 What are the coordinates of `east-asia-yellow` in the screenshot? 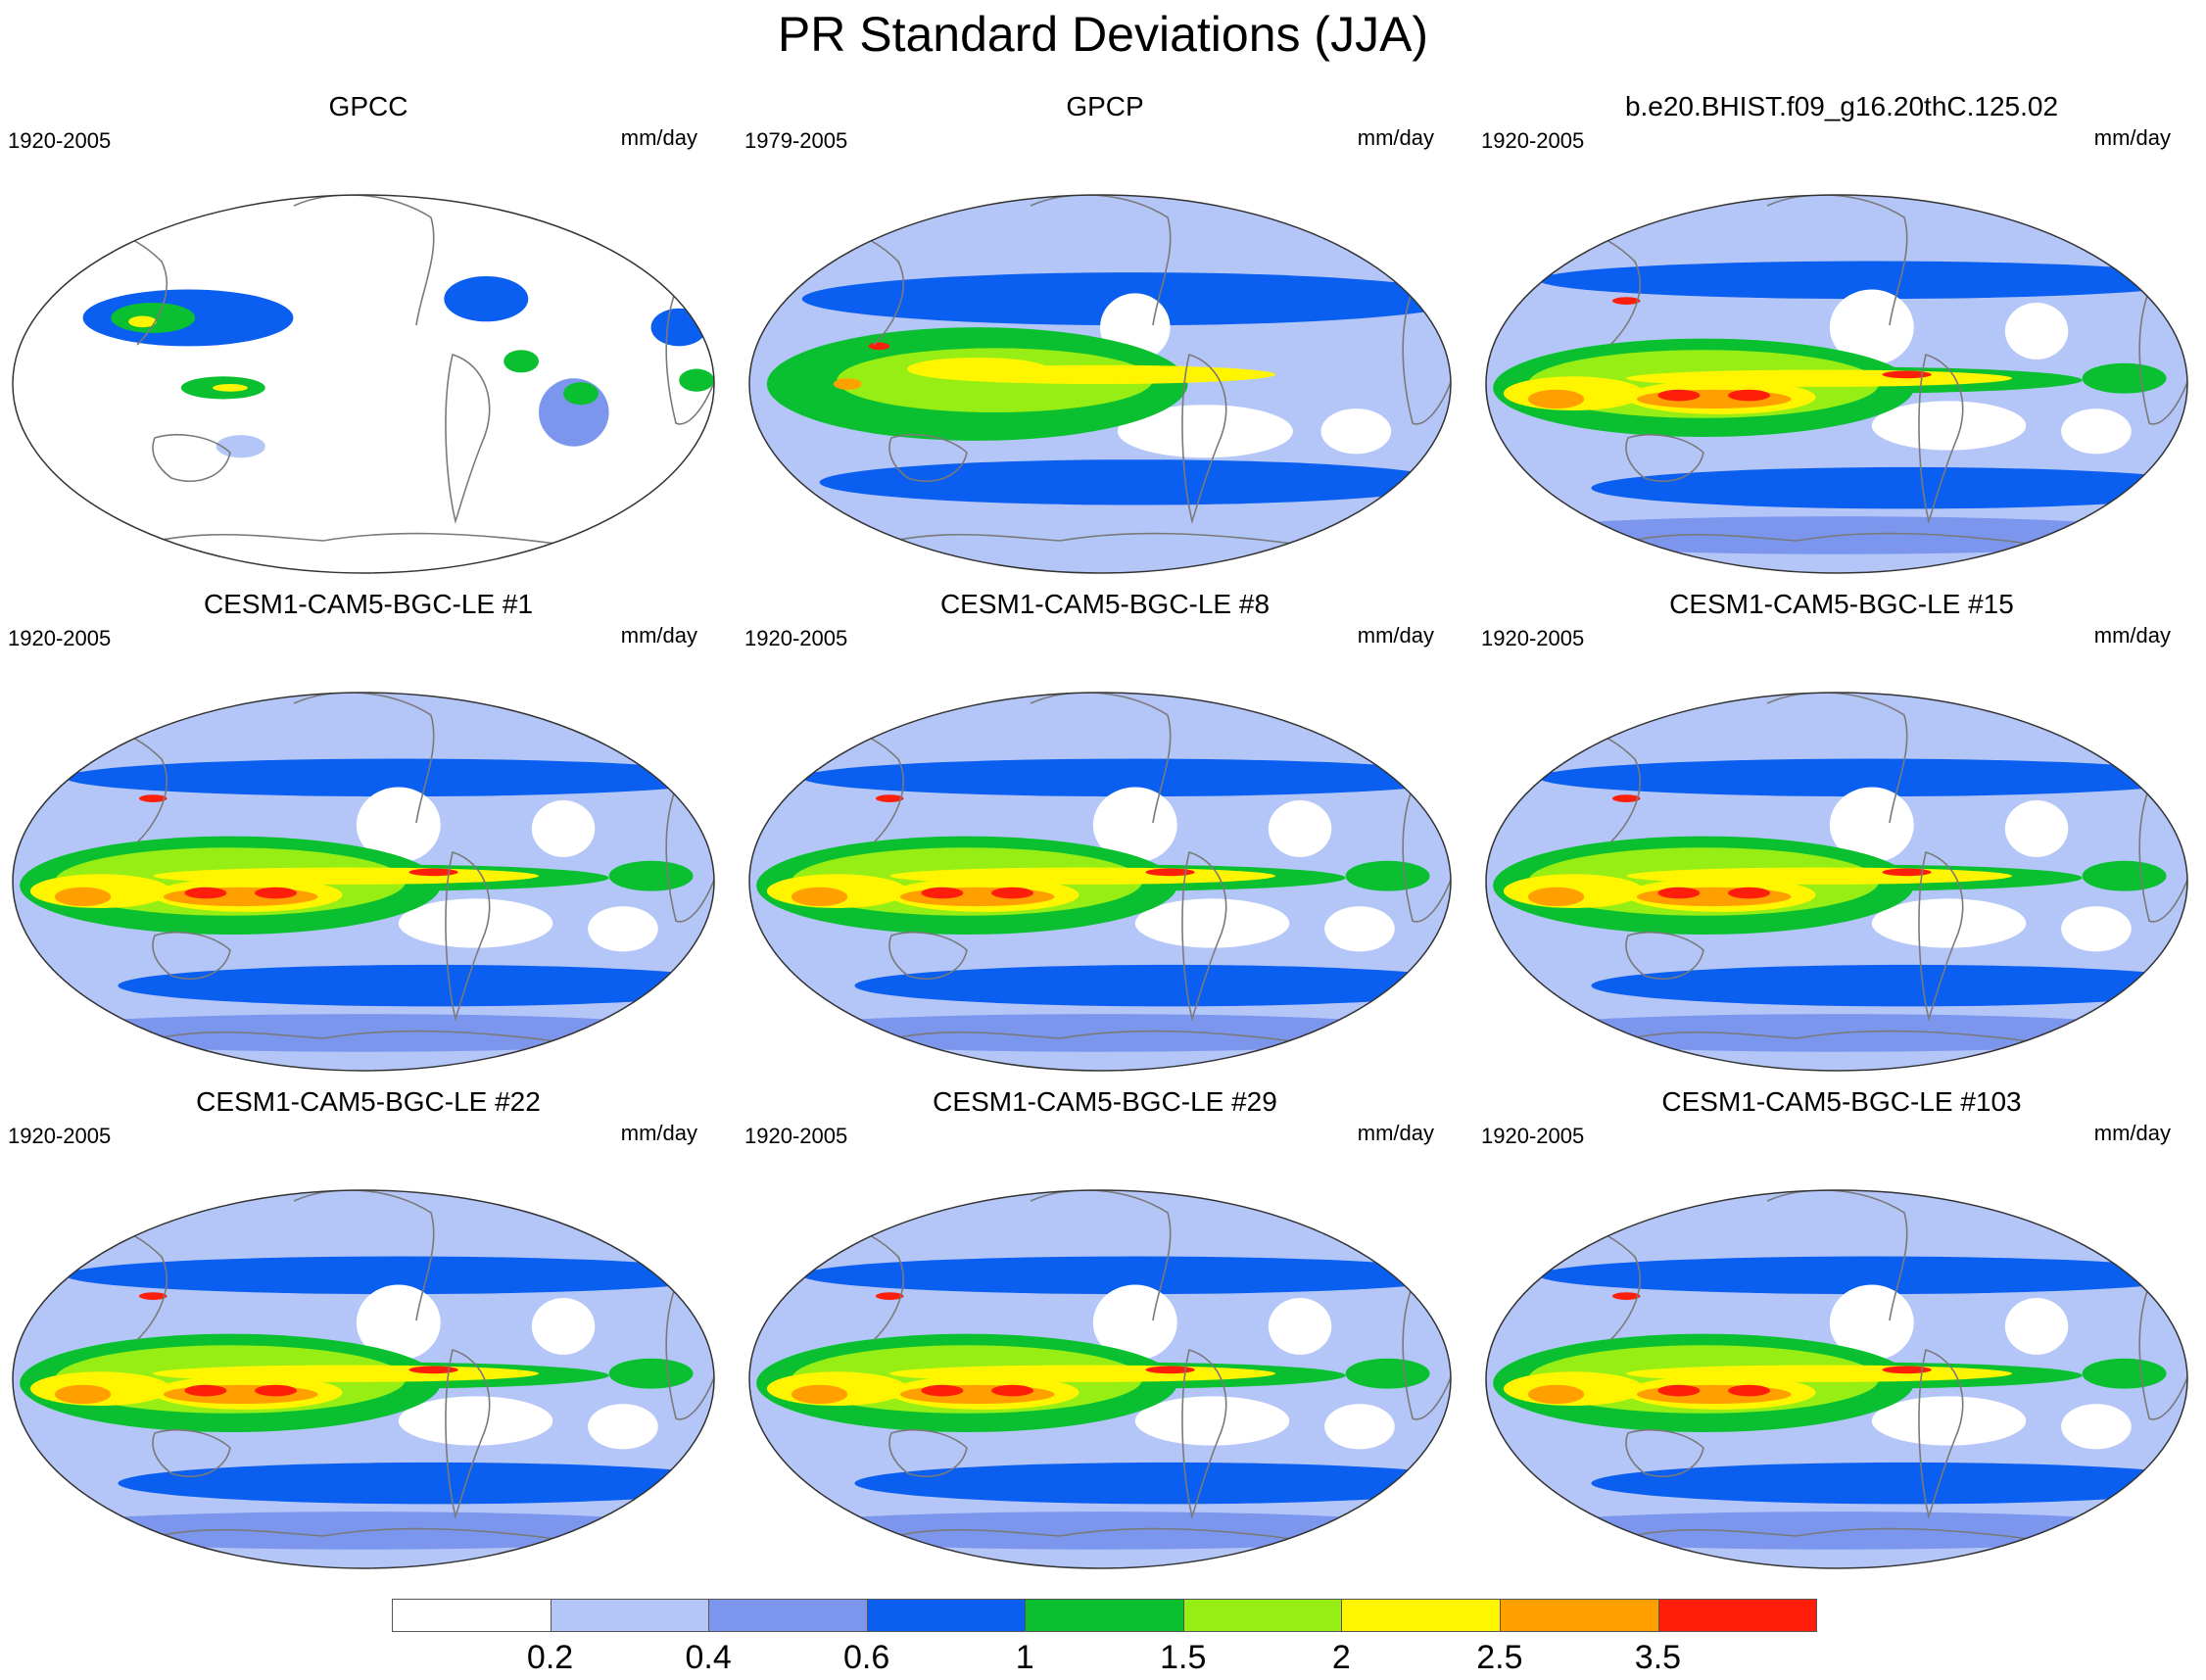 It's located at (142, 321).